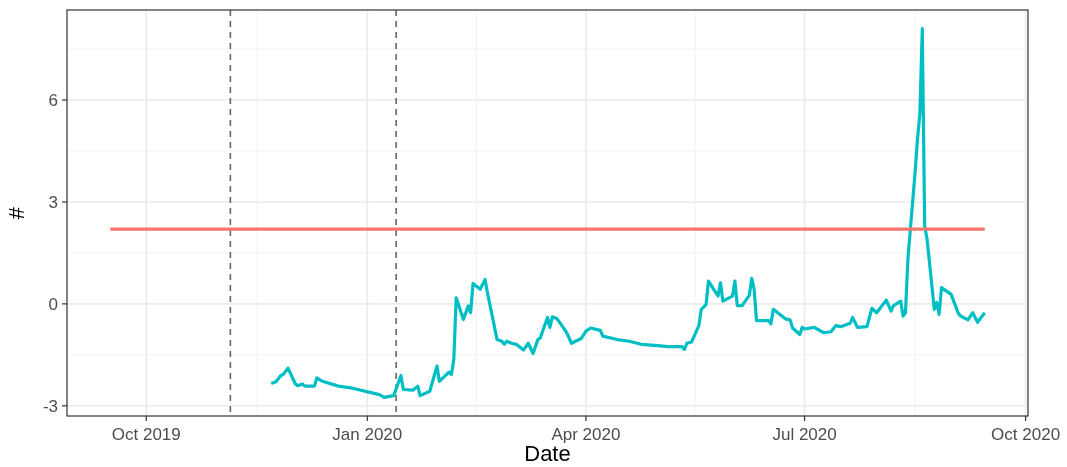  Describe the element at coordinates (53, 304) in the screenshot. I see `y-tick-label: 0` at that location.